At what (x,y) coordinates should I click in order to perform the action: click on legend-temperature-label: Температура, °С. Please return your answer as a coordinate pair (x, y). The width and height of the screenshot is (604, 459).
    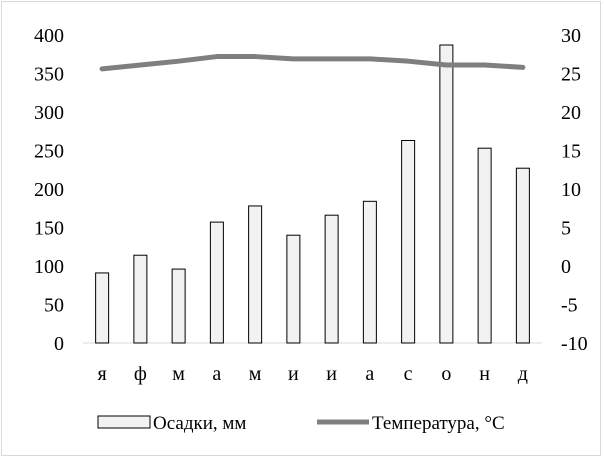
    Looking at the image, I should click on (438, 423).